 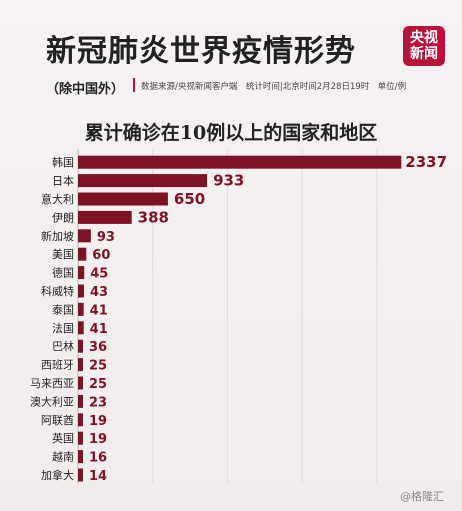 I want to click on logo-text-line1: 央视, so click(x=424, y=38).